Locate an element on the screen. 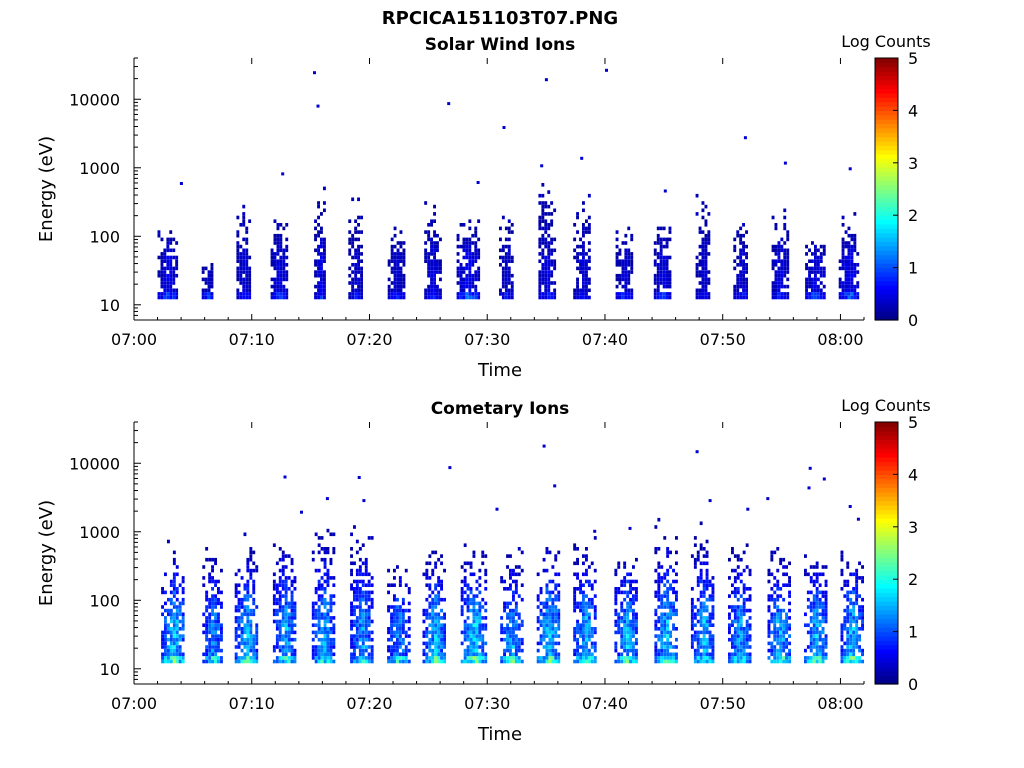 The height and width of the screenshot is (768, 1024). x-axis-label: Time is located at coordinates (499, 370).